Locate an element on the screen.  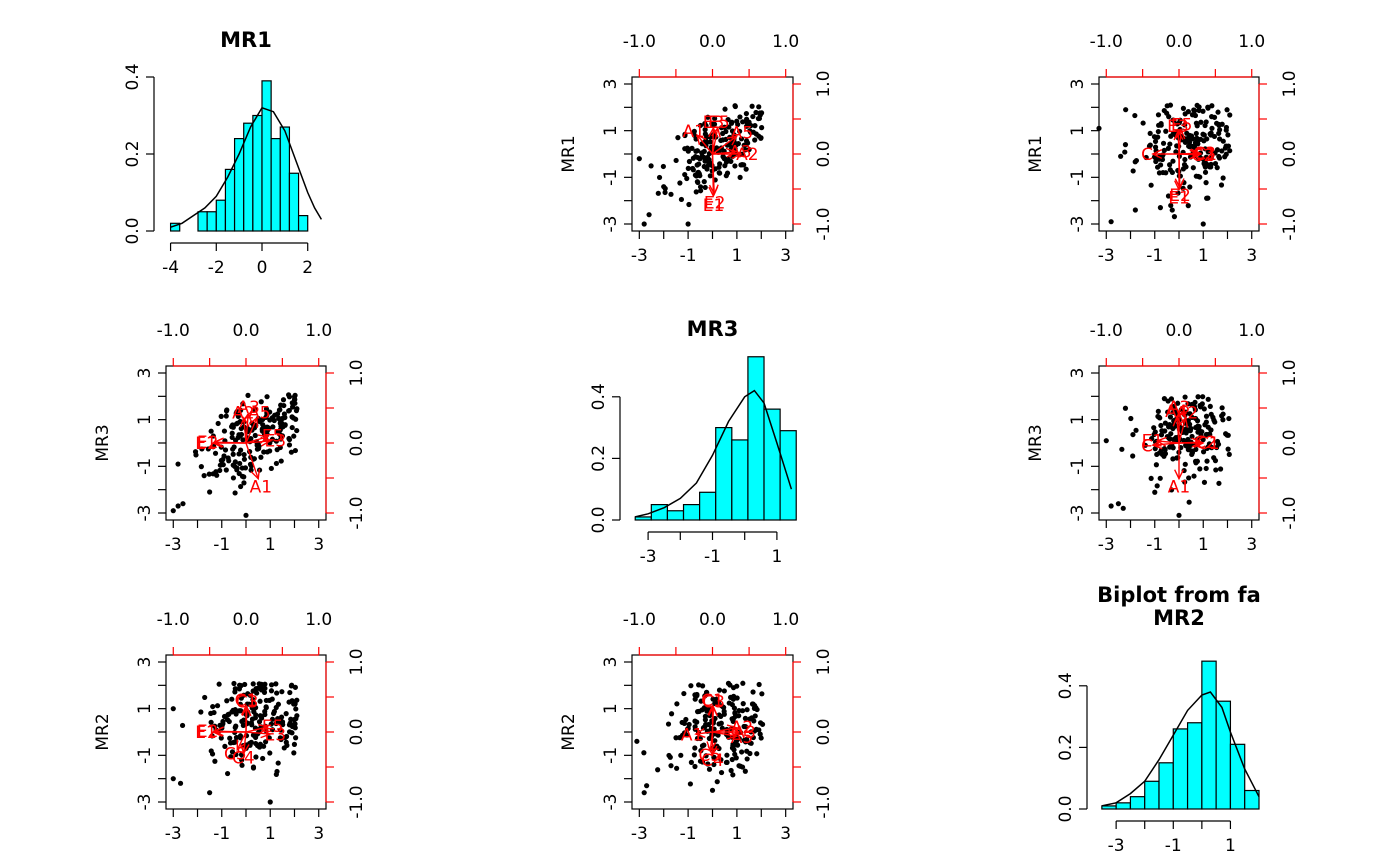
y-tick-label: -3 is located at coordinates (1078, 513).